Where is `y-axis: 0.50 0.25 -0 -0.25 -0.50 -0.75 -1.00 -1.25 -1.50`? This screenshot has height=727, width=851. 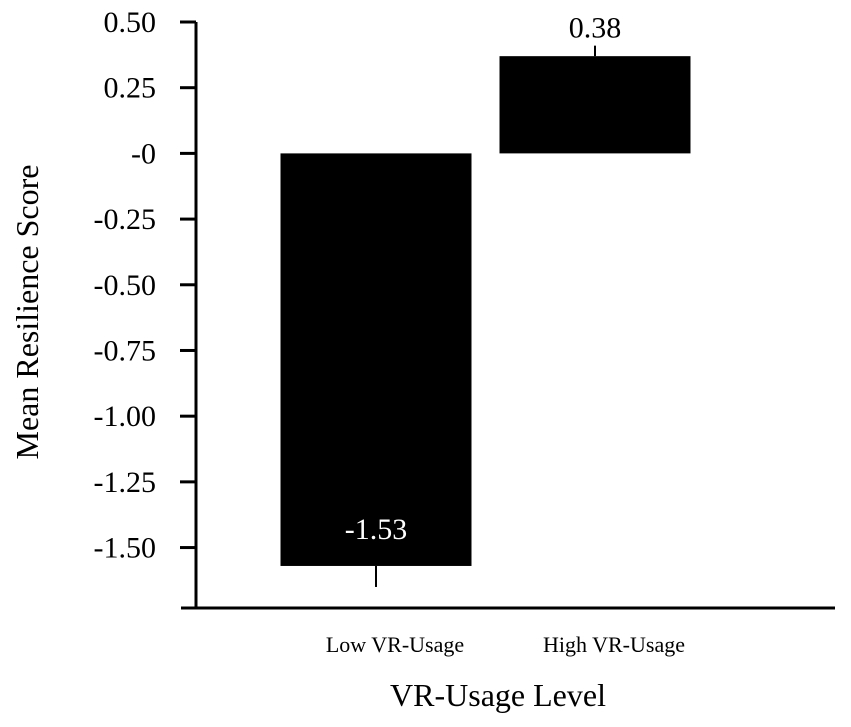
y-axis: 0.50 0.25 -0 -0.25 -0.50 -0.75 -1.00 -1.25 -1.50 is located at coordinates (146, 307).